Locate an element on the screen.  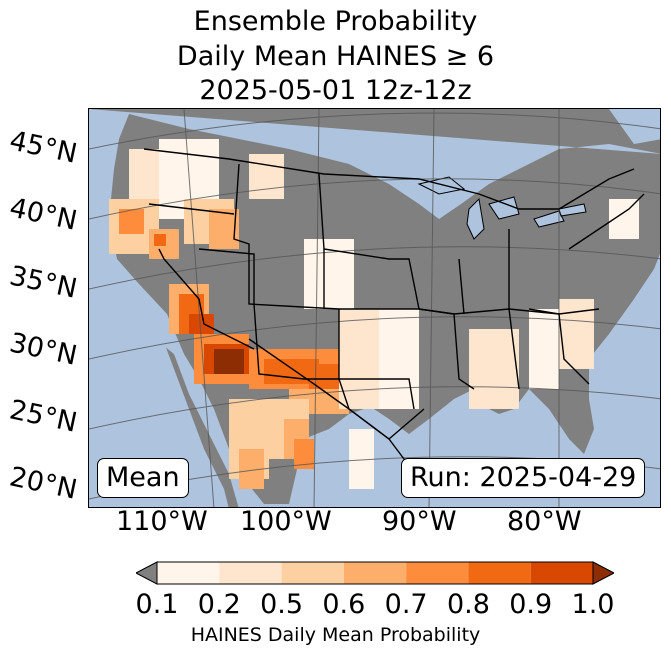
colorbar-tick-label: 0.1 is located at coordinates (157, 604).